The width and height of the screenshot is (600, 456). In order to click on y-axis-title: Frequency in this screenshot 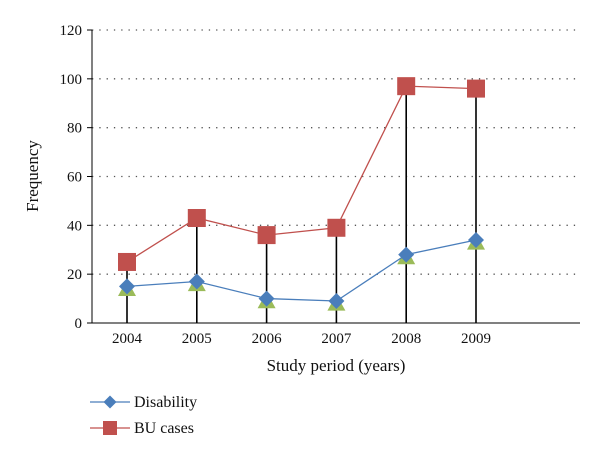, I will do `click(32, 176)`.